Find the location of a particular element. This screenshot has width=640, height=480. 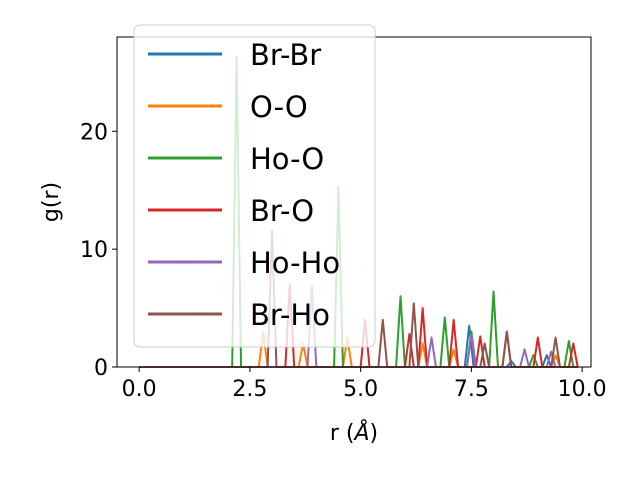

y-axis-label: g(r) is located at coordinates (51, 202).